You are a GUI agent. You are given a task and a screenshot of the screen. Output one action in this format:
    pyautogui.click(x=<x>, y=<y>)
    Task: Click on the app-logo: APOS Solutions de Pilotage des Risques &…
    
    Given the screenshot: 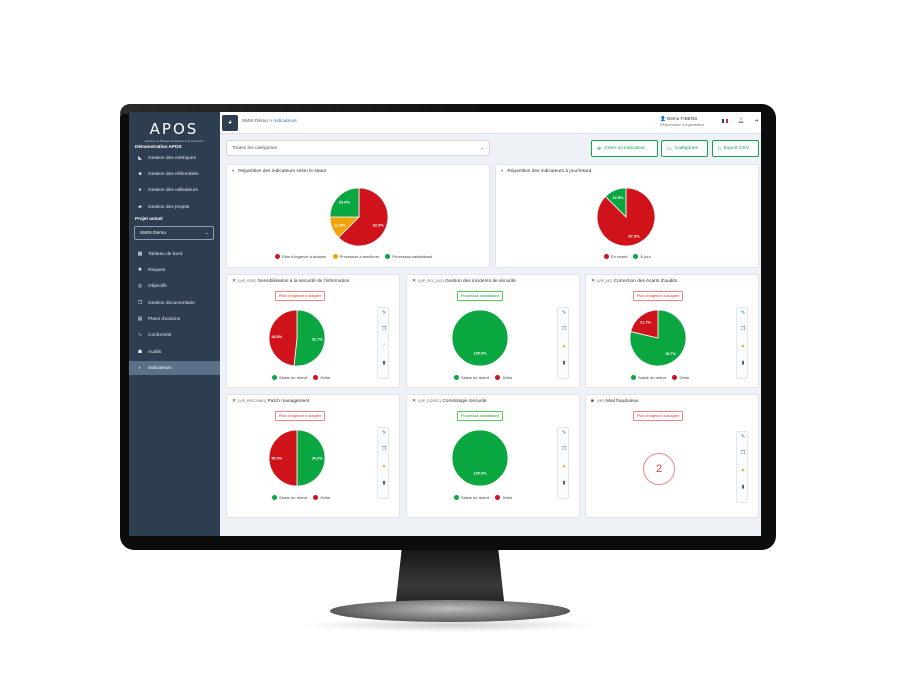 What is the action you would take?
    pyautogui.click(x=174, y=132)
    